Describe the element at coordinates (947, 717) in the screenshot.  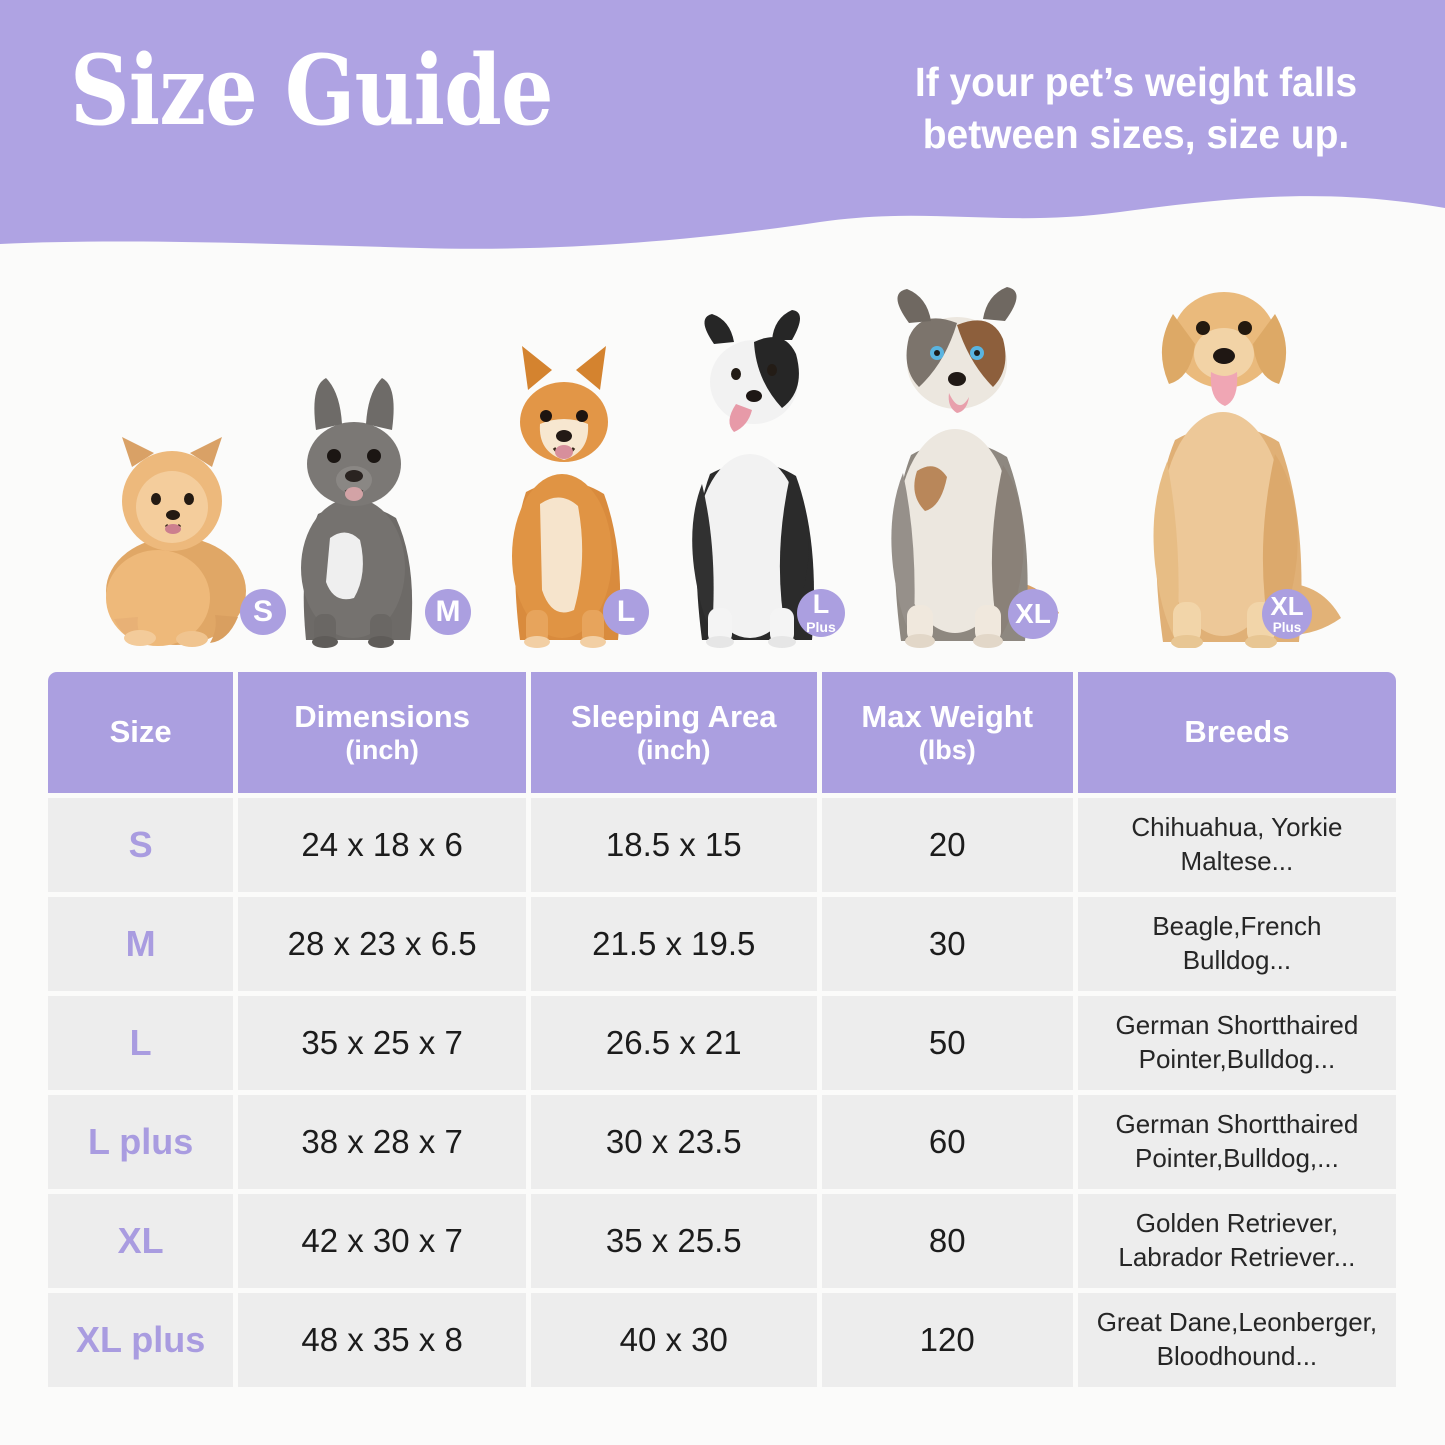
I see `column-header-max-weight-title: Max Weight` at that location.